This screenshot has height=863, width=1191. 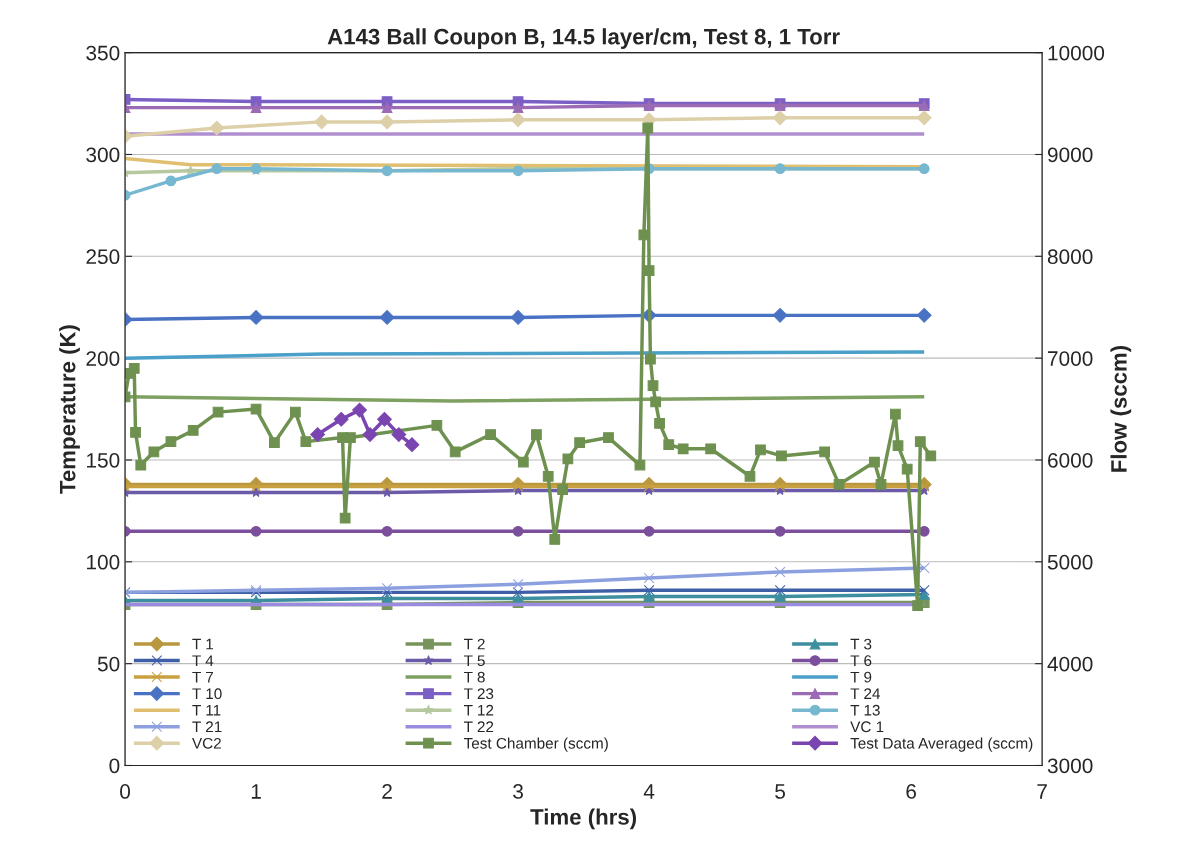 I want to click on x-tick-label: 2, so click(x=387, y=791).